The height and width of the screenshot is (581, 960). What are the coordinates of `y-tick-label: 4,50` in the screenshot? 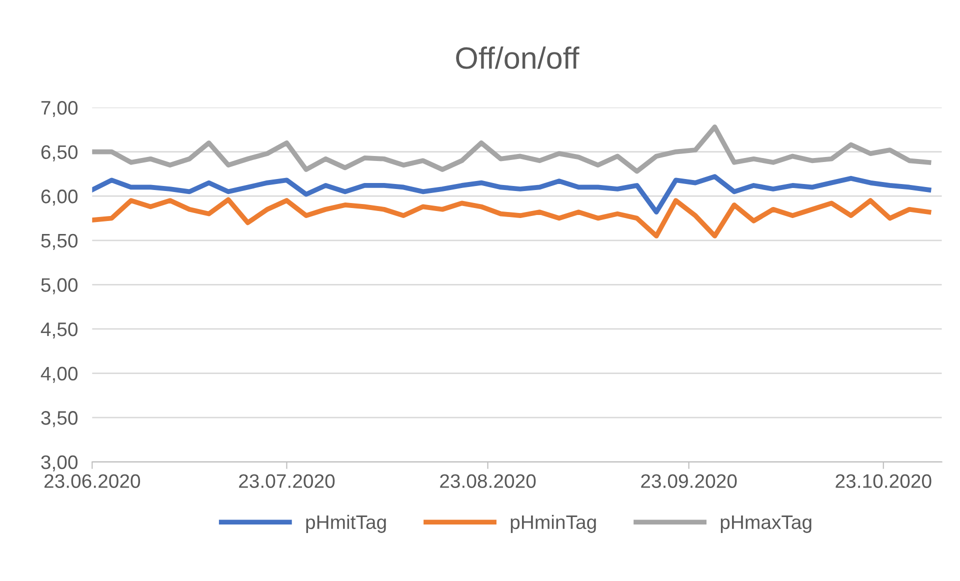 It's located at (59, 330).